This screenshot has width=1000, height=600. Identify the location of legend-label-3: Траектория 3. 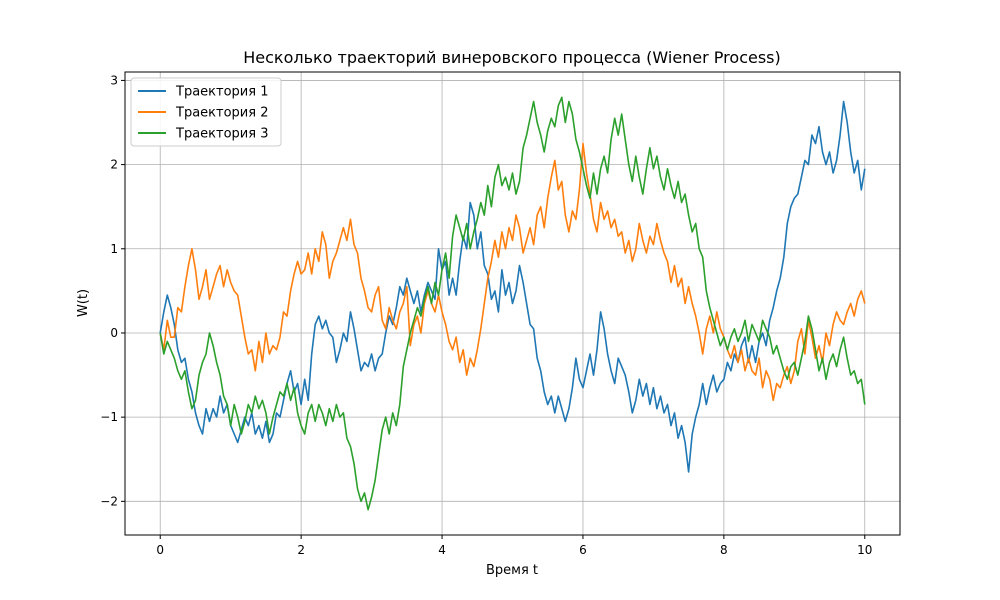
(221, 134).